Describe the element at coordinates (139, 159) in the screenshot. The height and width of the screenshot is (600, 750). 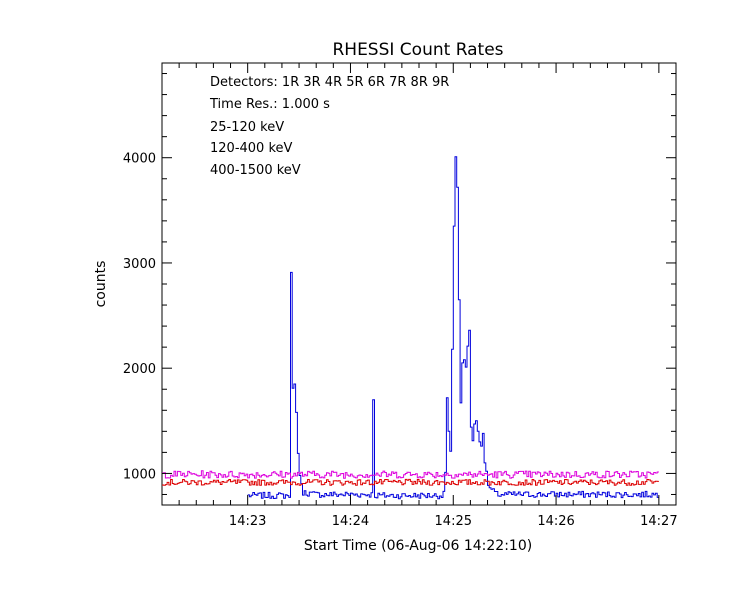
I see `y-tick-label: 4000` at that location.